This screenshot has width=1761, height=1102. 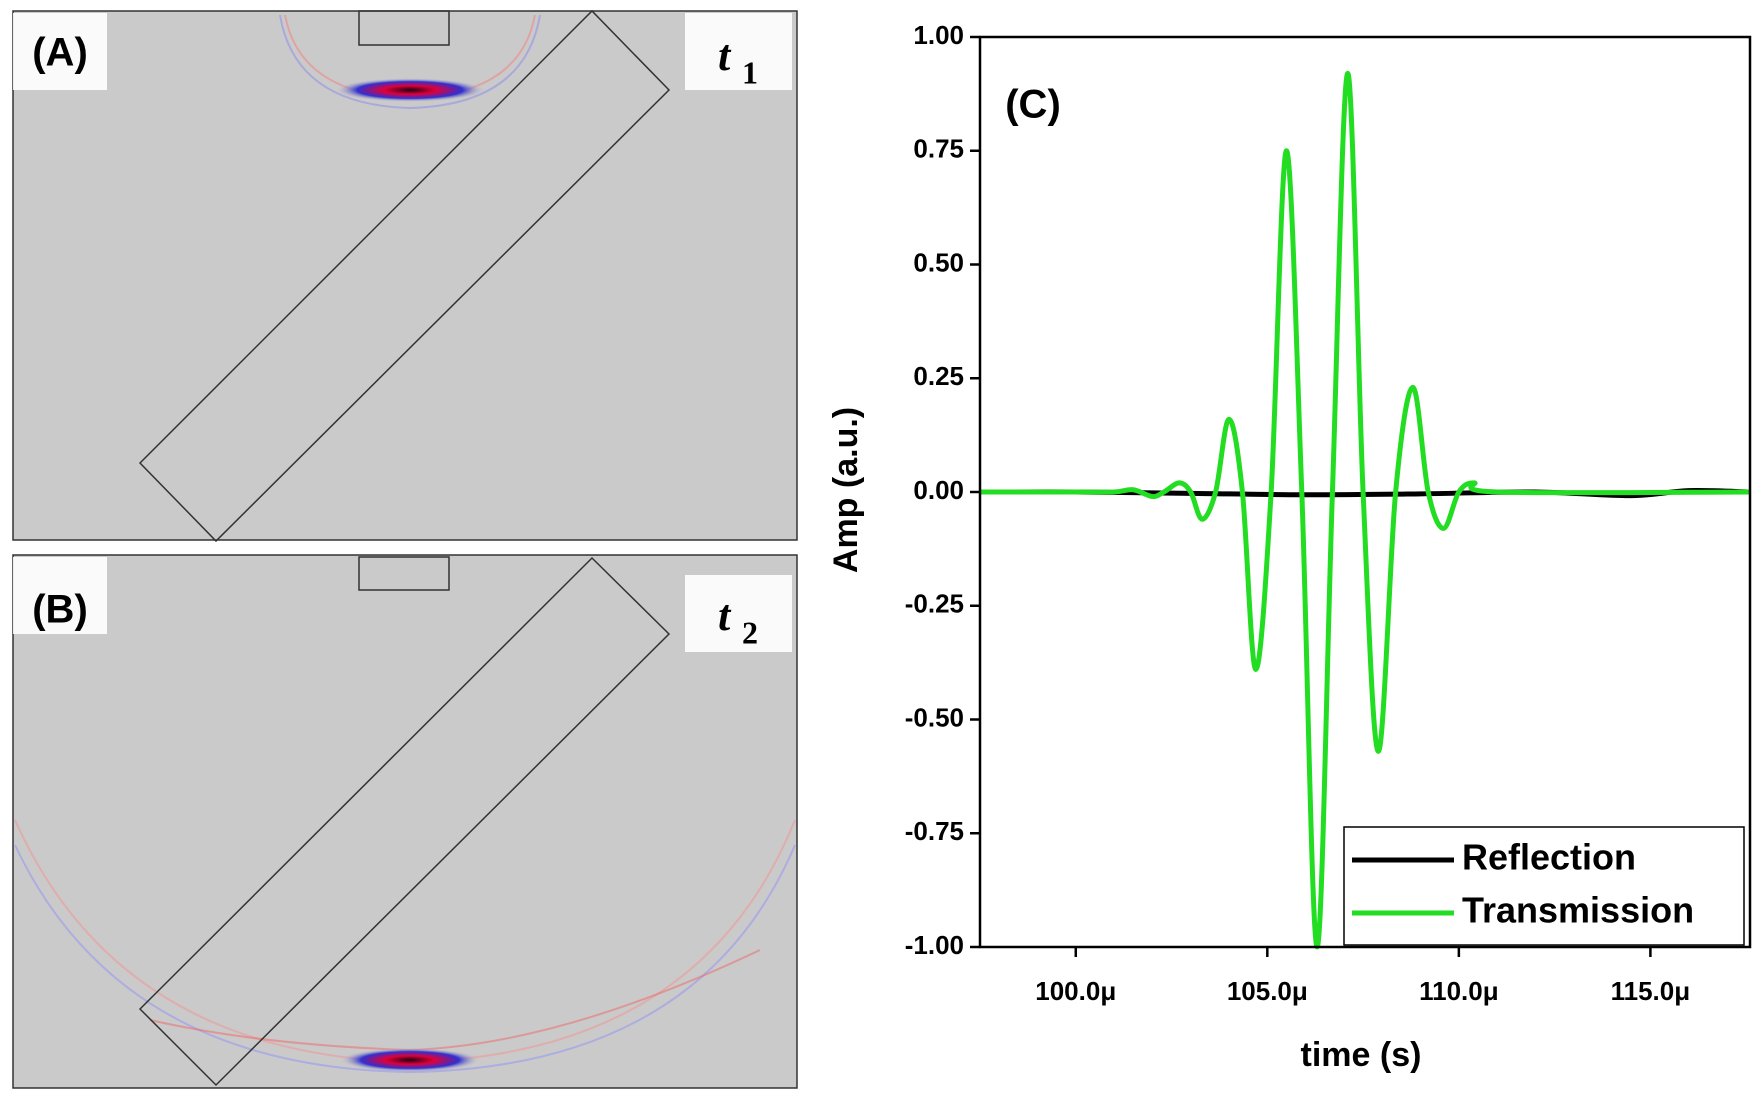 I want to click on y-tick-label: 0.25, so click(x=938, y=376).